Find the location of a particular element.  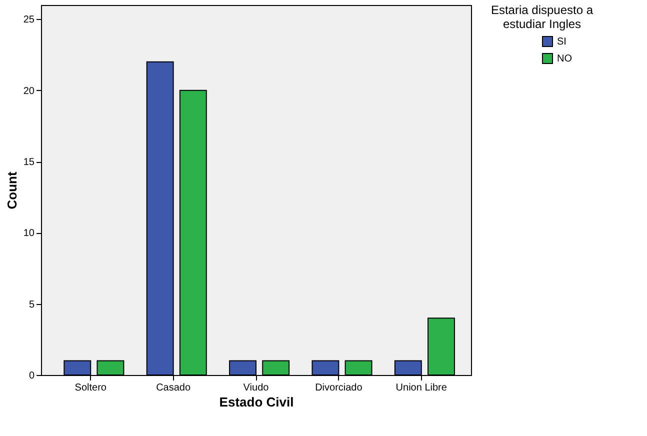

y-tick-label: 20 is located at coordinates (29, 91).